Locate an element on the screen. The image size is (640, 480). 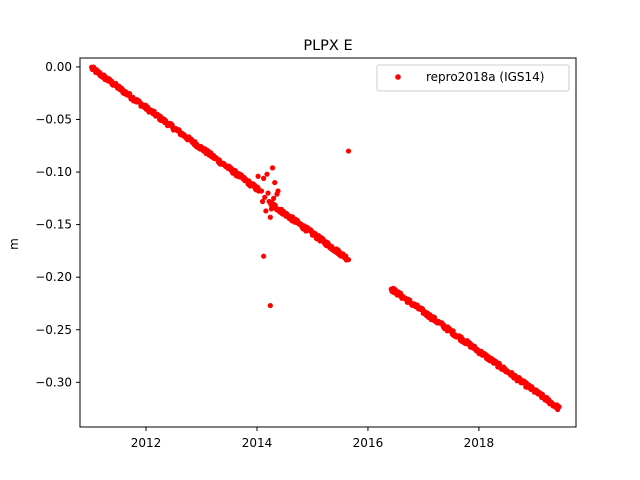
x-tick-label: 2014 is located at coordinates (257, 443).